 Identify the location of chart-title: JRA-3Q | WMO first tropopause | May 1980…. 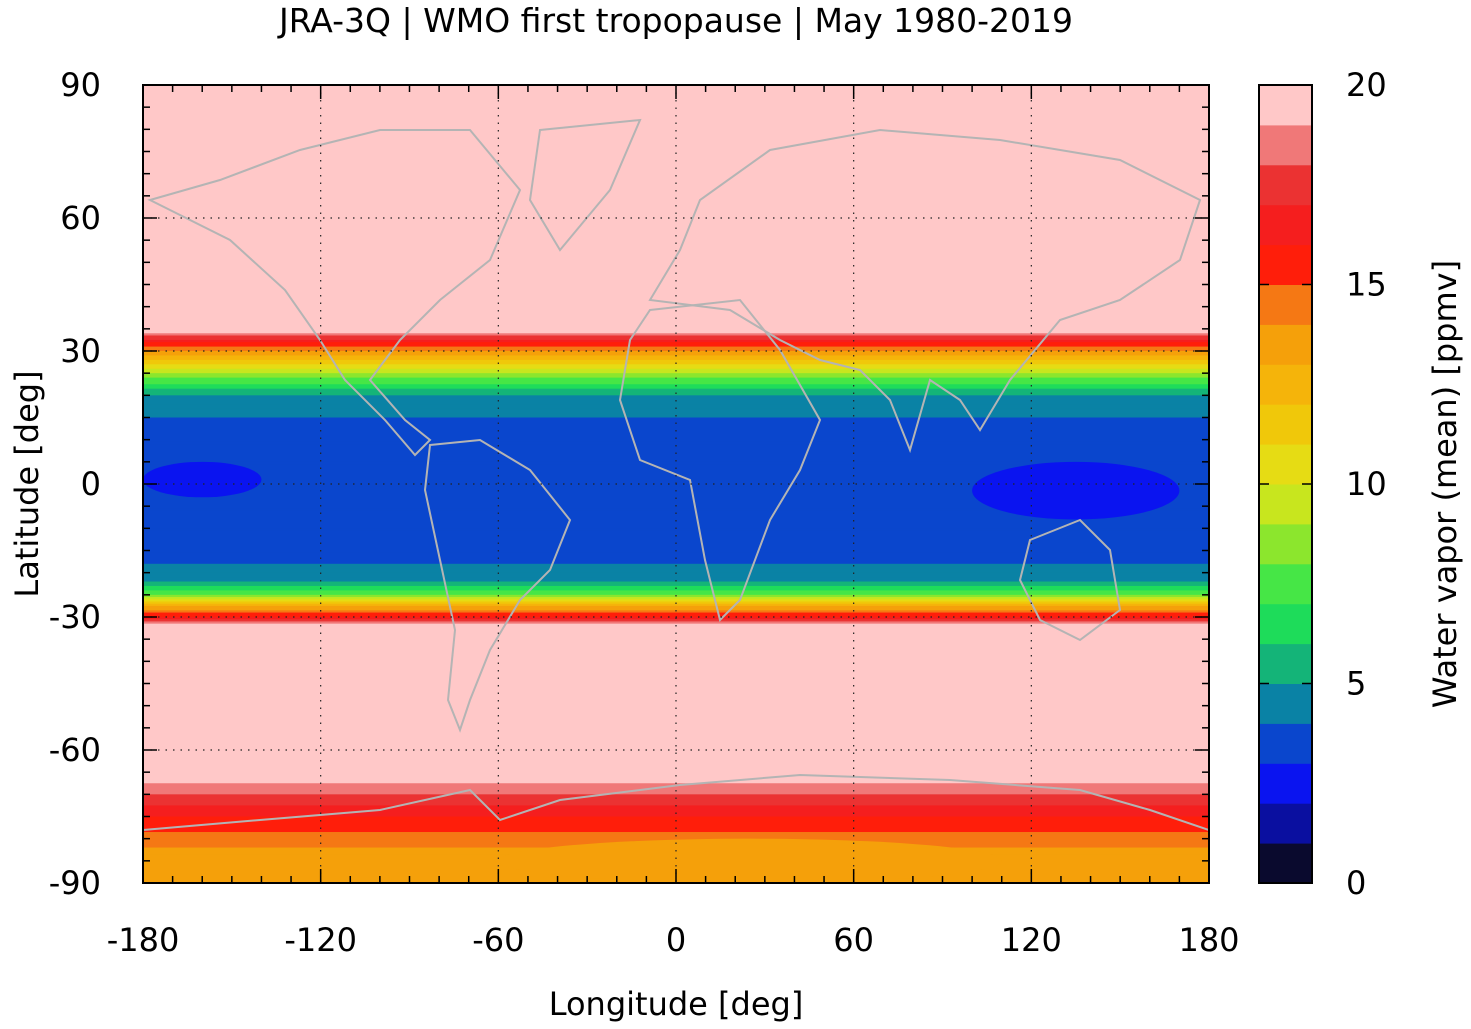
(675, 20).